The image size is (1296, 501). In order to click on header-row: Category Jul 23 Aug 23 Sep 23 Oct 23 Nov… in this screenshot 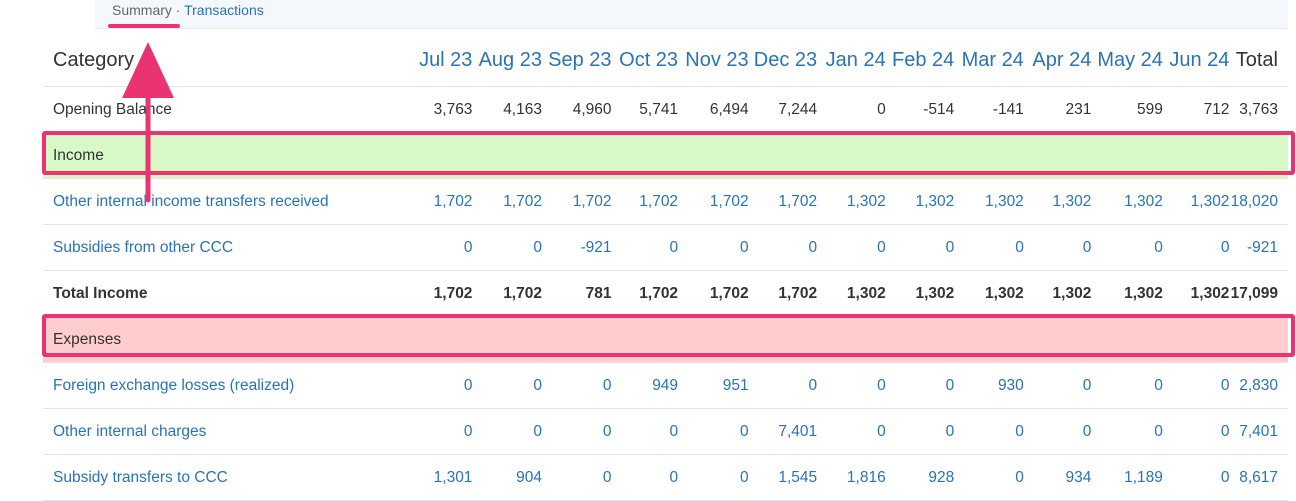, I will do `click(665, 60)`.